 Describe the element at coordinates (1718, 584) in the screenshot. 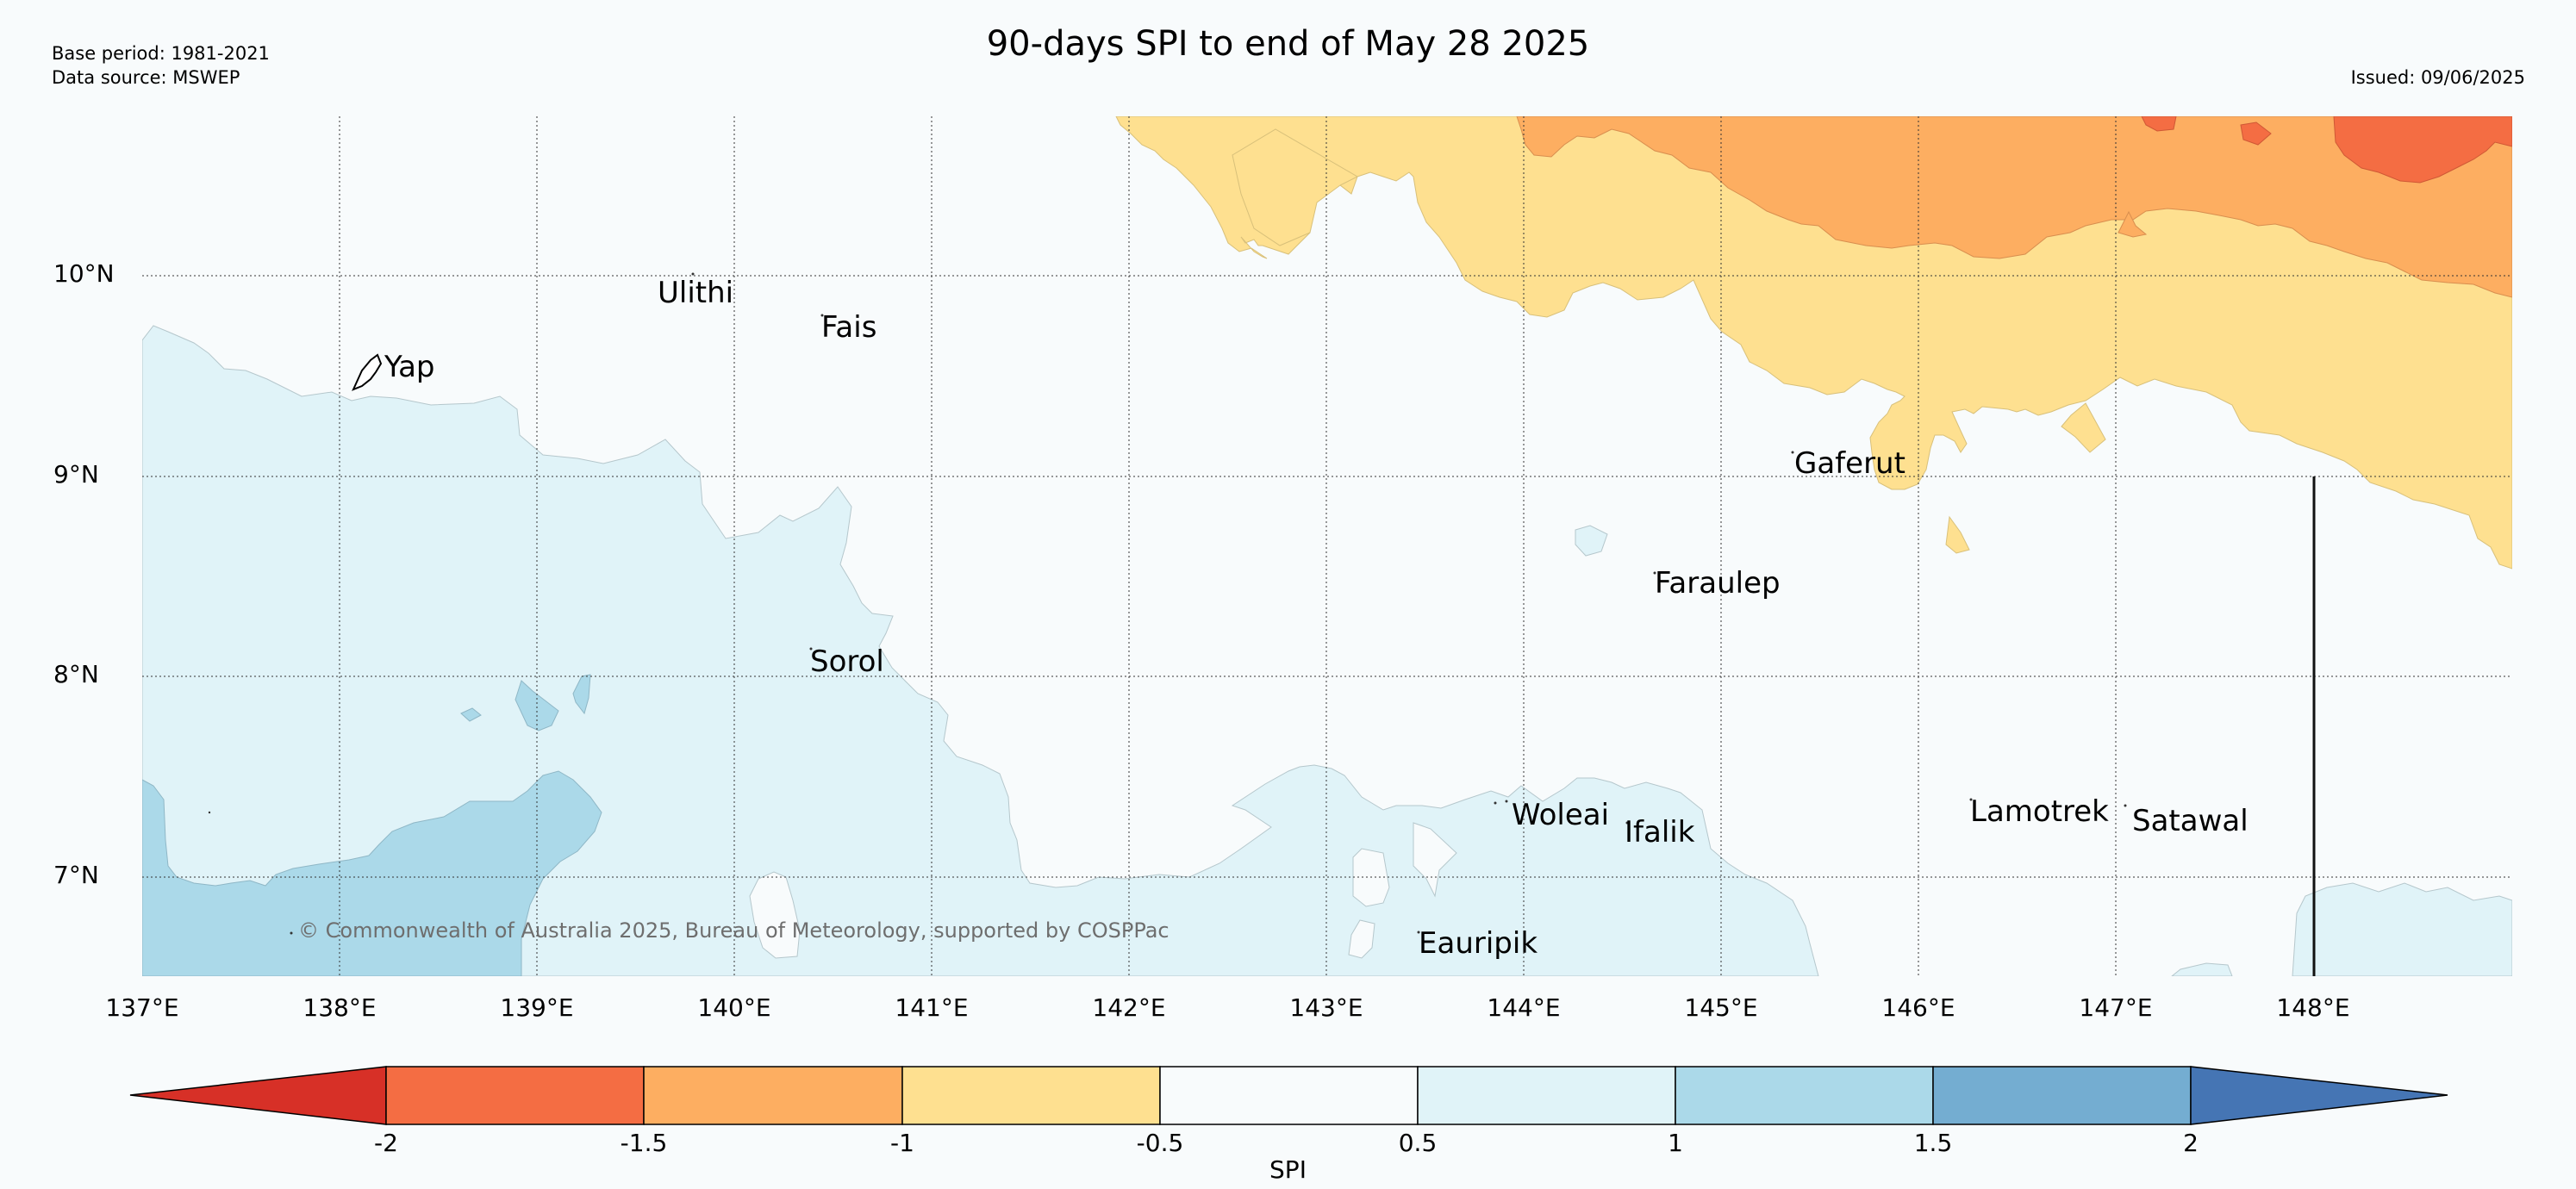

I see `place-label-faraulep: Faraulep` at that location.